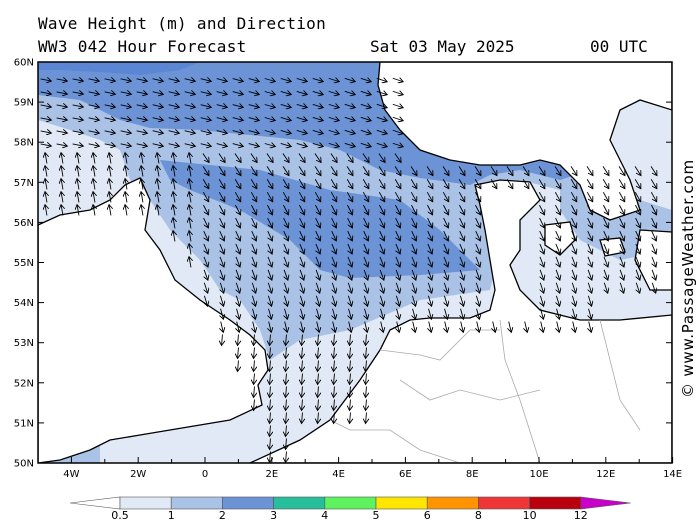  What do you see at coordinates (442, 46) in the screenshot?
I see `forecast-date: Sat 03 May 2025` at bounding box center [442, 46].